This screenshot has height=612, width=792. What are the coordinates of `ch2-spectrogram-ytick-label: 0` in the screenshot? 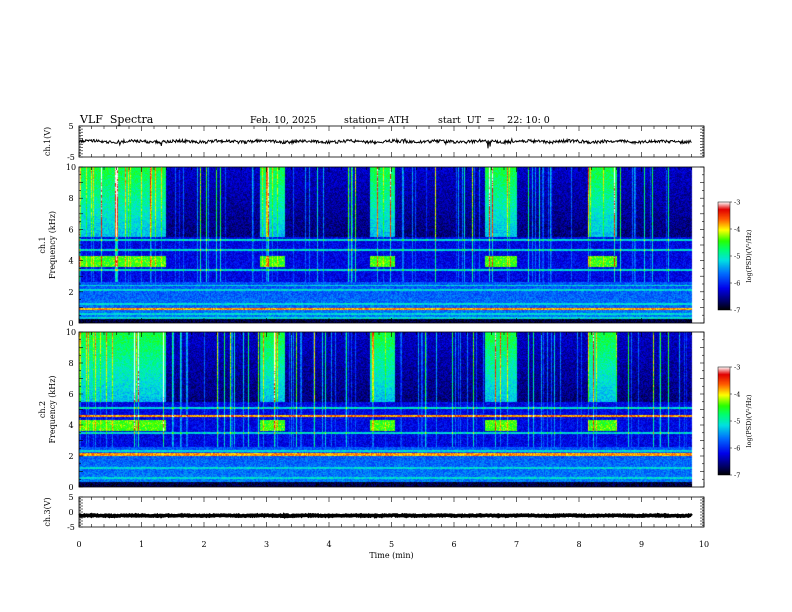 It's located at (70, 487).